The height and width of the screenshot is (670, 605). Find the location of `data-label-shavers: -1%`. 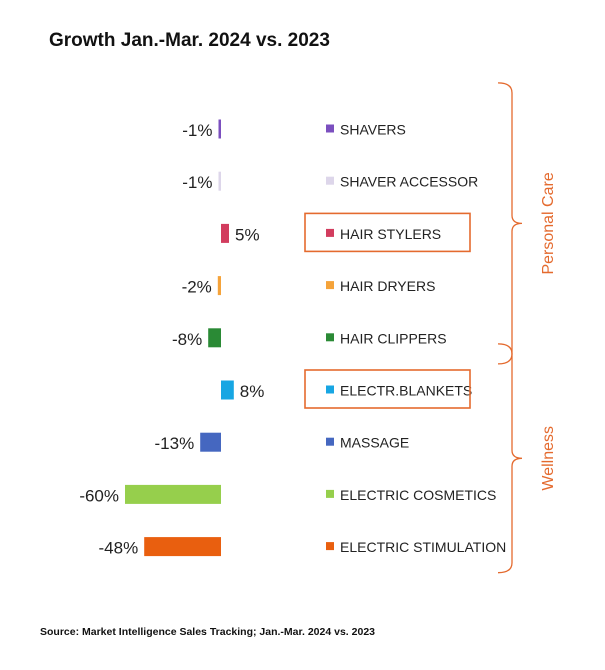

data-label-shavers: -1% is located at coordinates (197, 130).